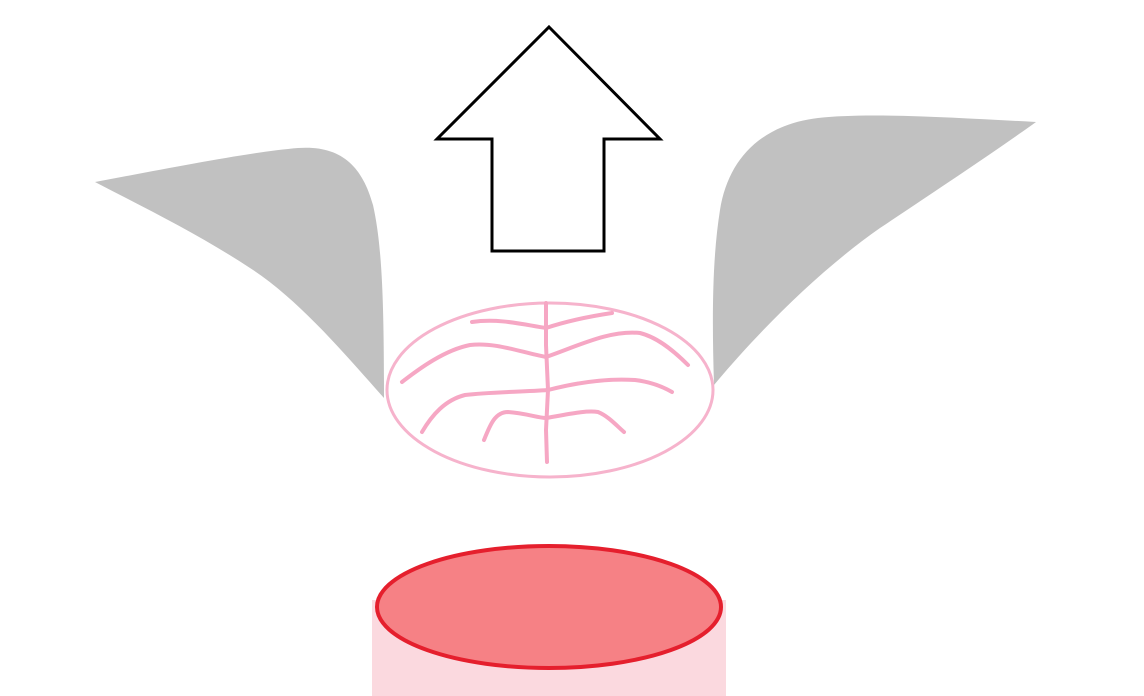 The image size is (1144, 696). I want to click on red-cylinder-base, so click(549, 620).